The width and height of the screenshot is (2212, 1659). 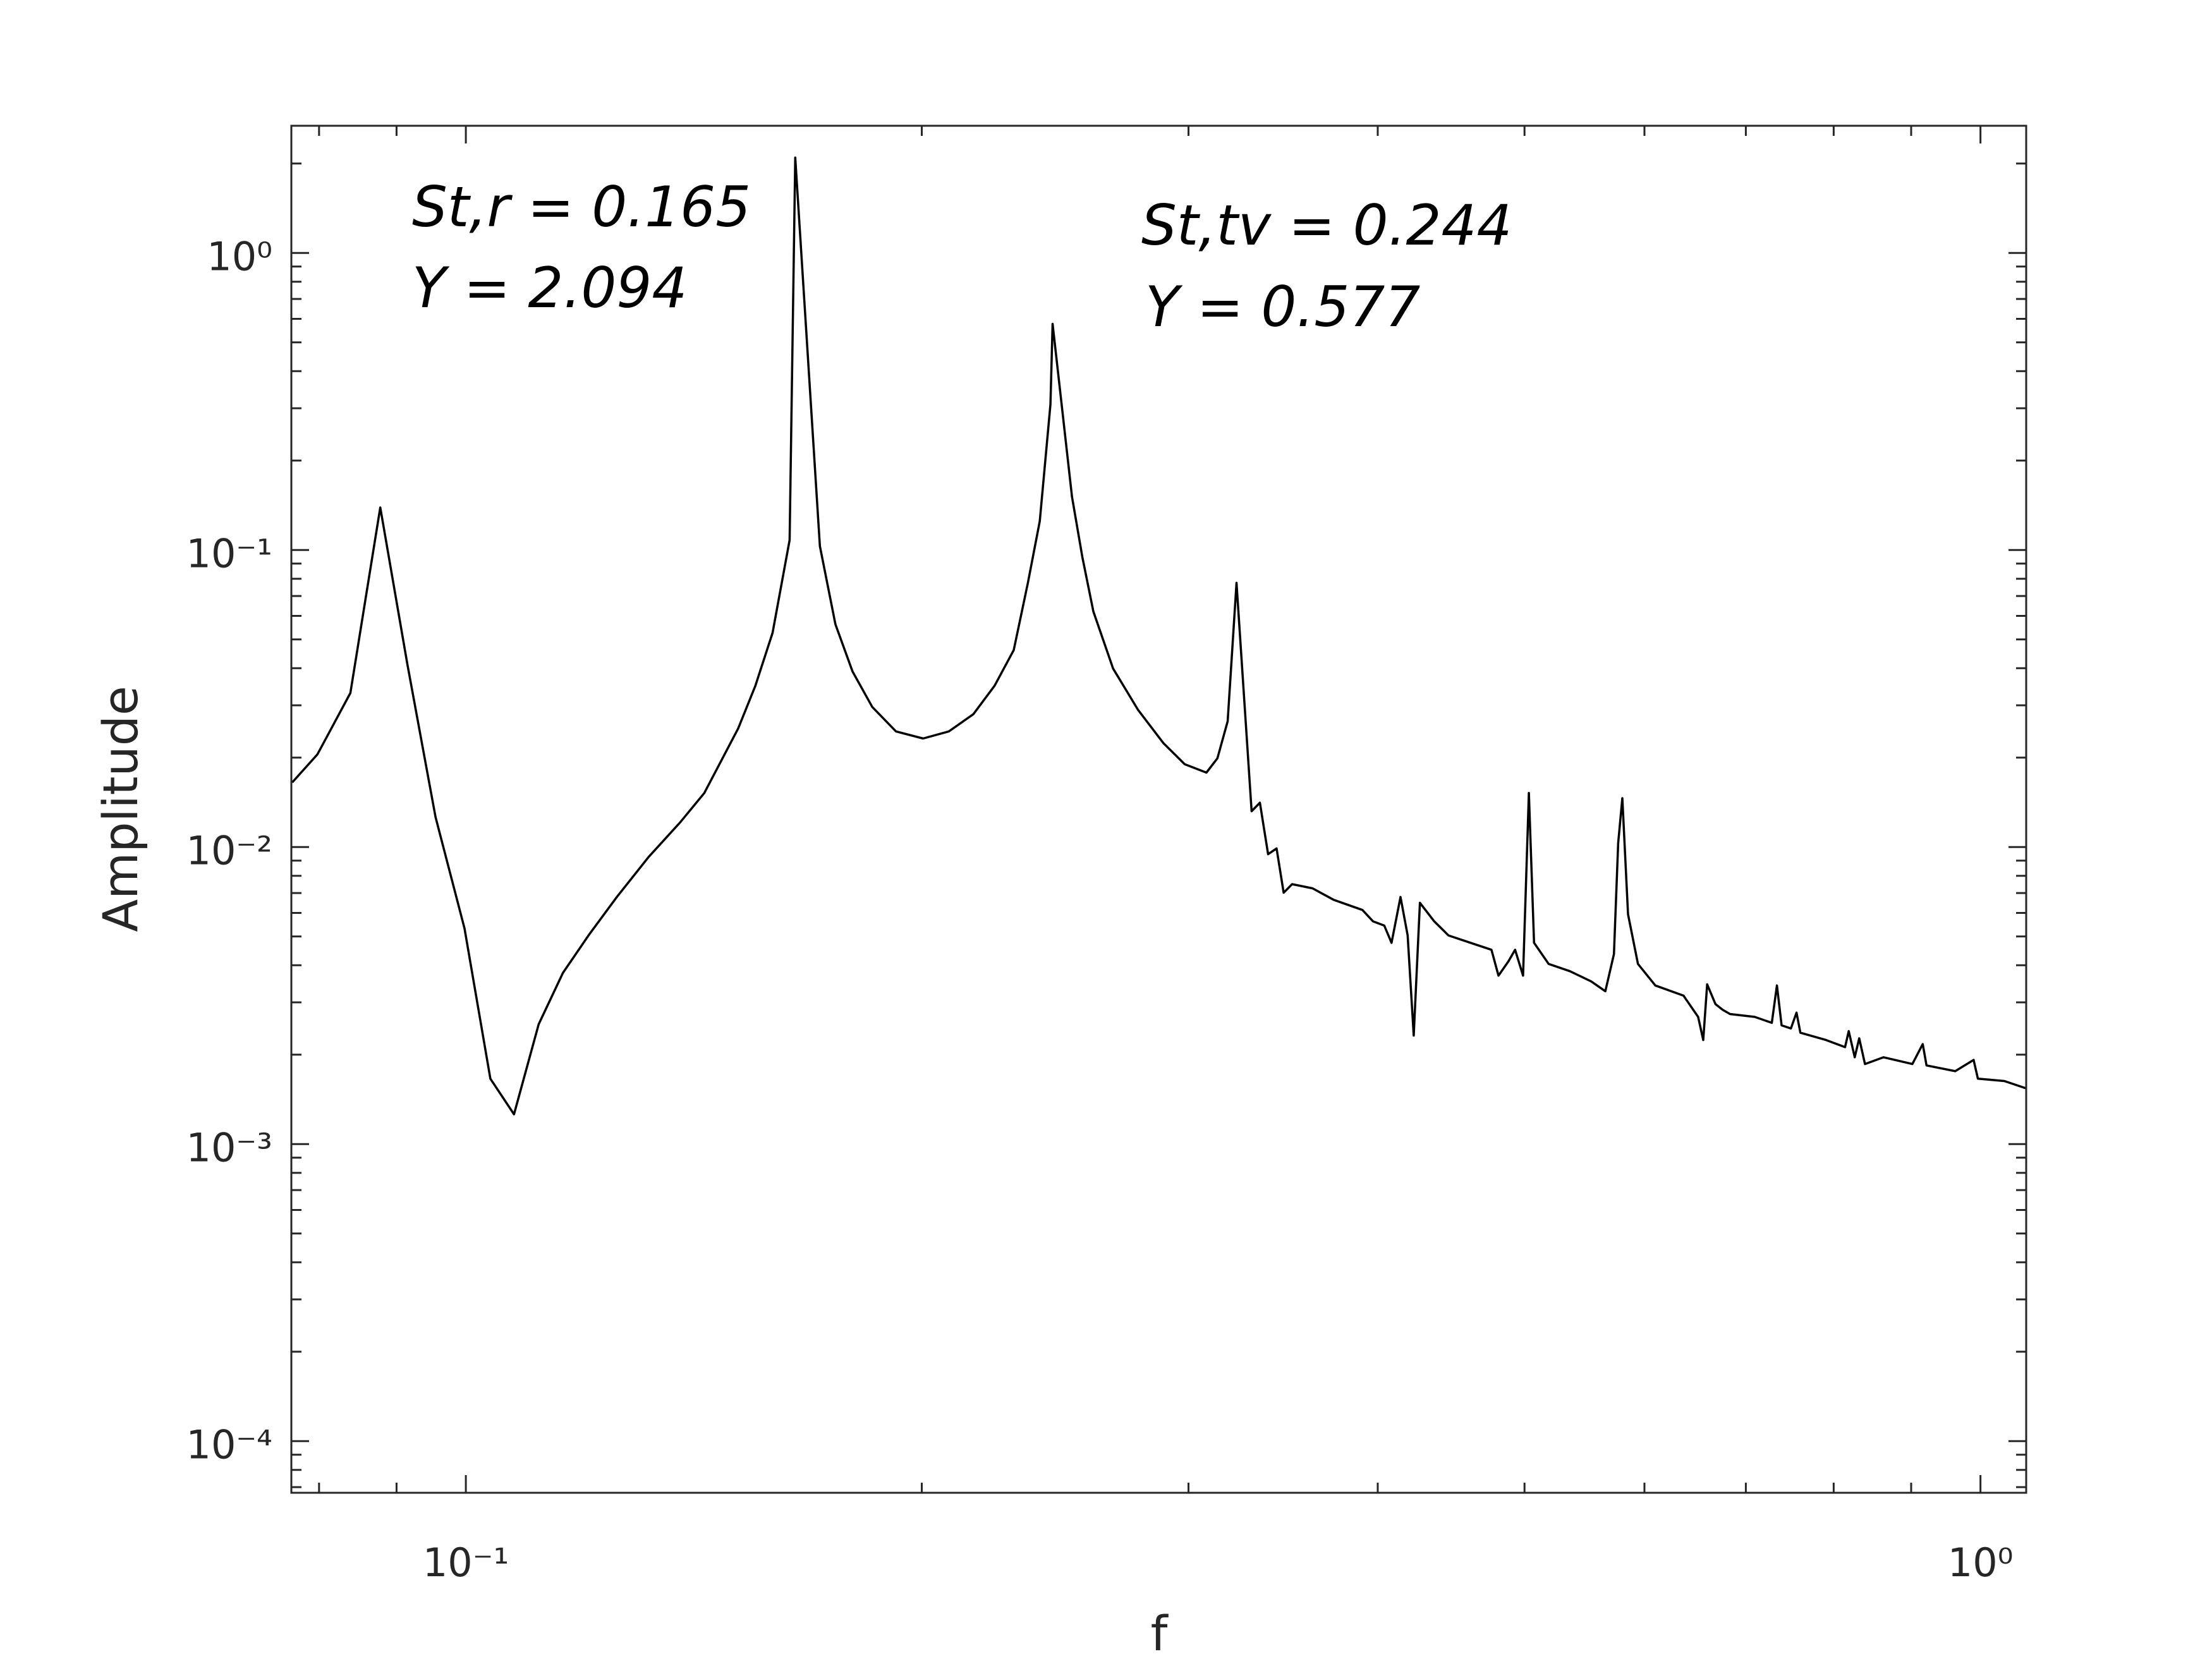 I want to click on y-tick-label: 10⁻¹, so click(x=229, y=553).